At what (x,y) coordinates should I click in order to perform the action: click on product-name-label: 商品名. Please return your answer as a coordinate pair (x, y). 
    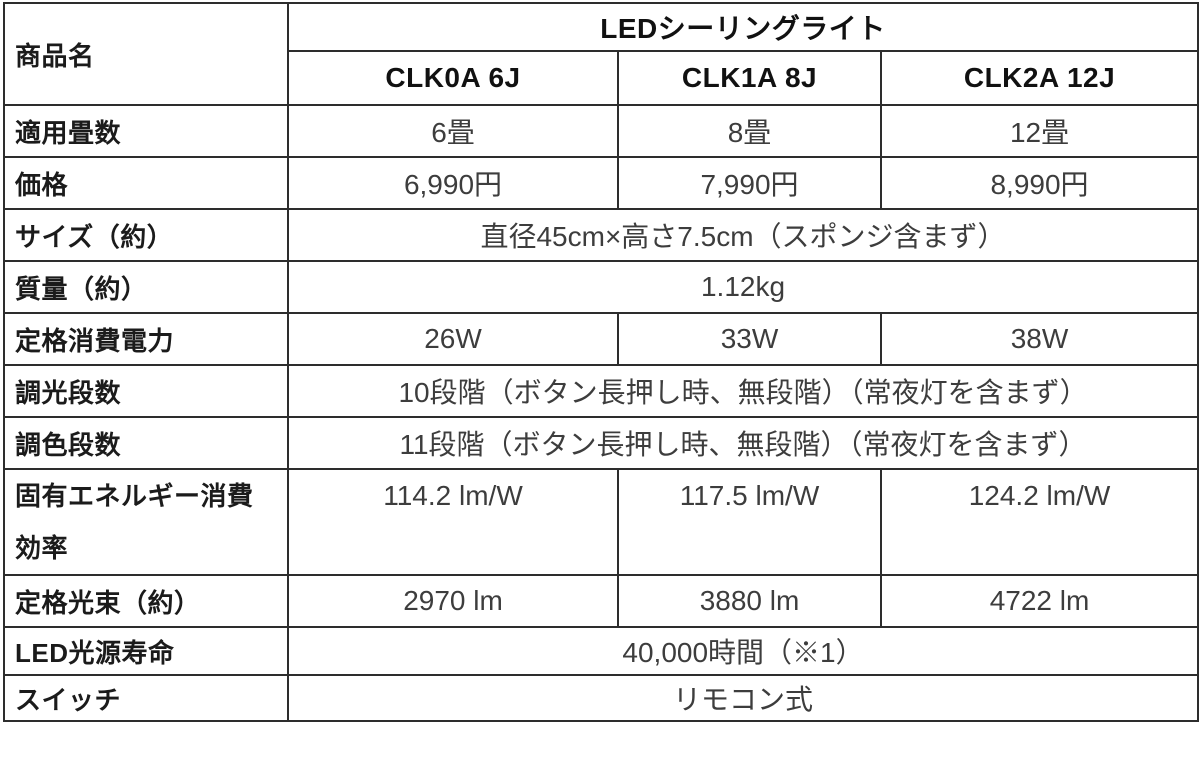
    Looking at the image, I should click on (146, 54).